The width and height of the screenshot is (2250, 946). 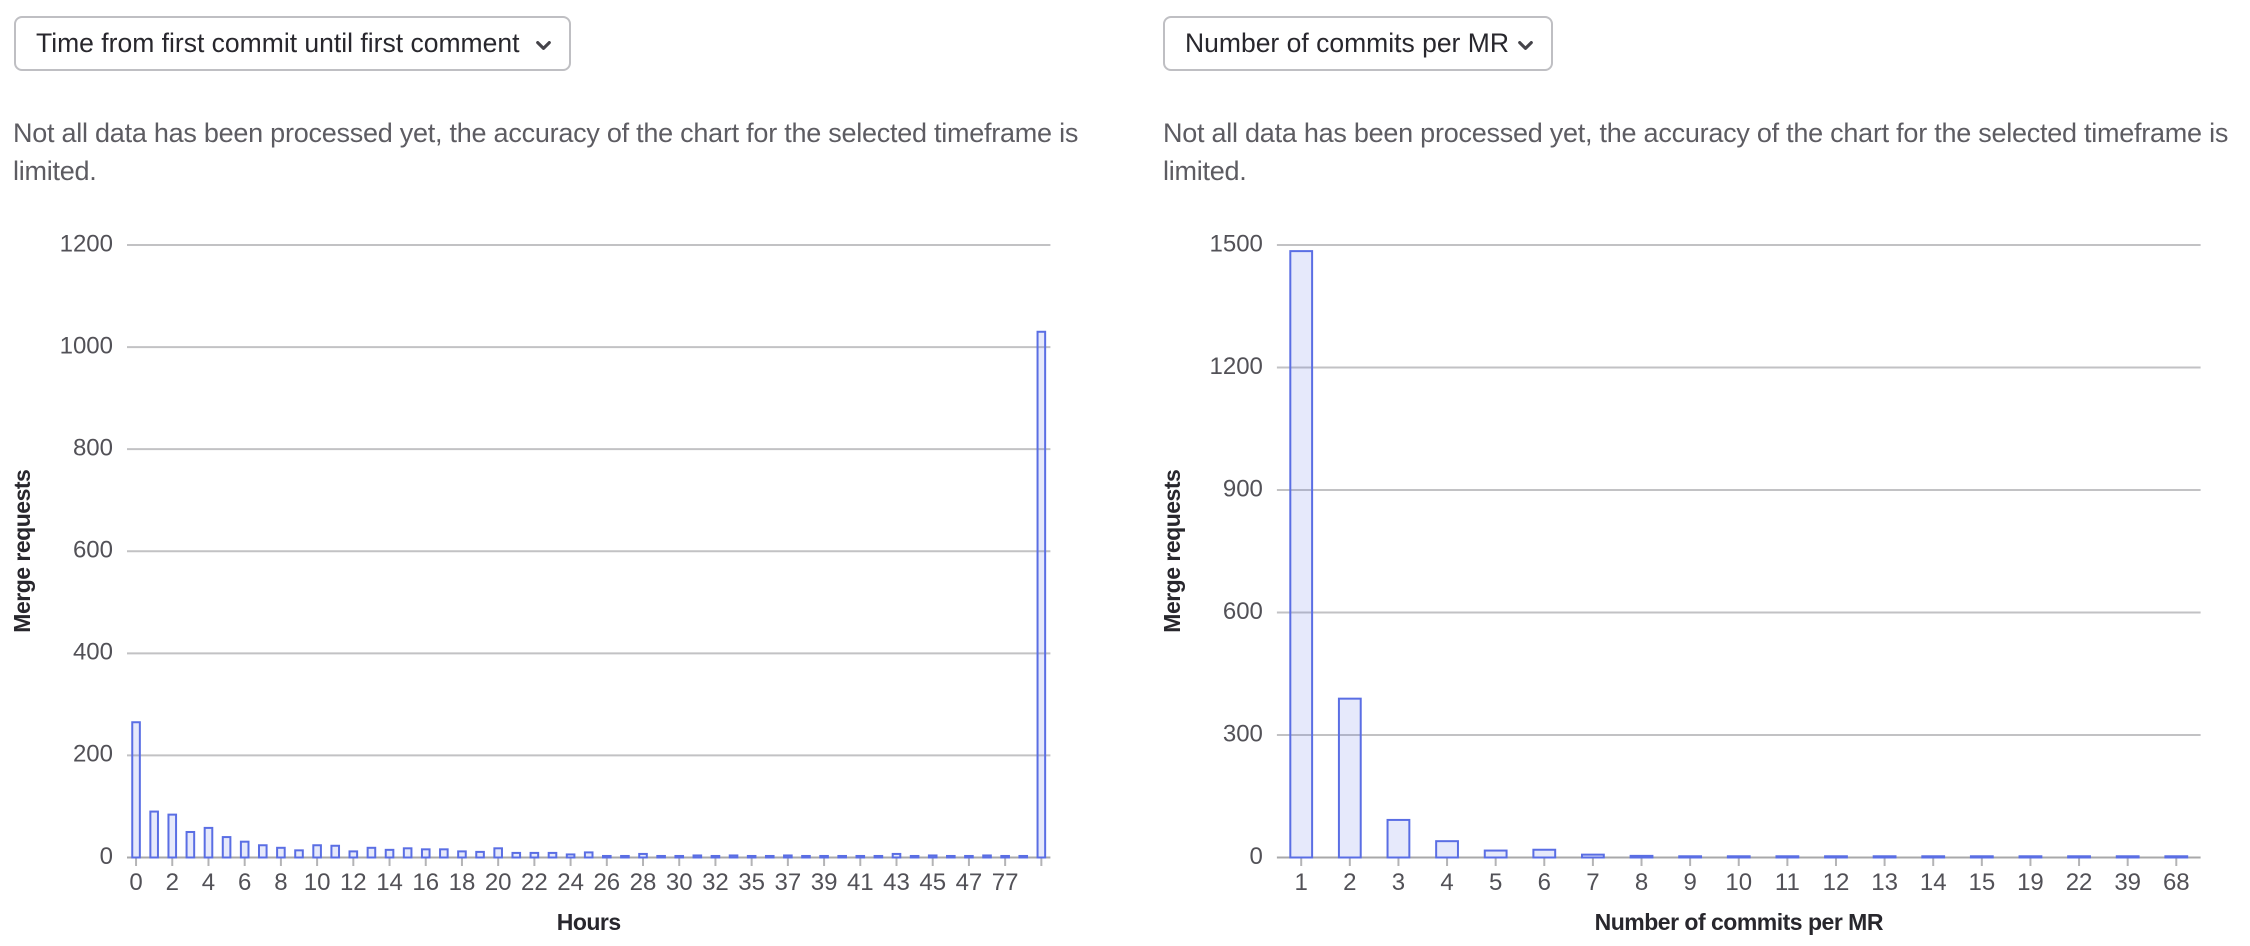 I want to click on svg-text: 3, so click(x=1398, y=882).